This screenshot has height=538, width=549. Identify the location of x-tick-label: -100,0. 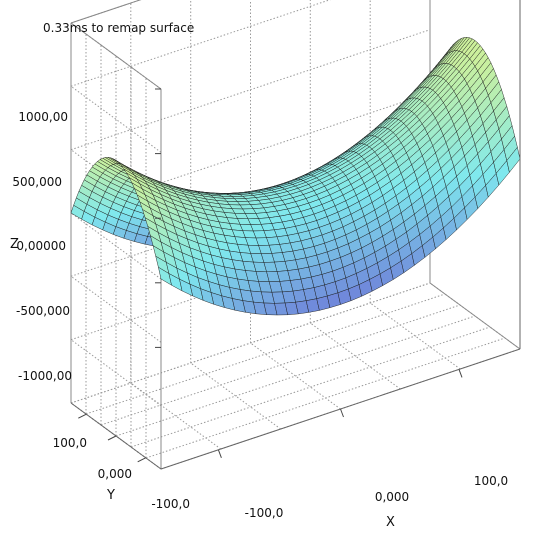
(264, 513).